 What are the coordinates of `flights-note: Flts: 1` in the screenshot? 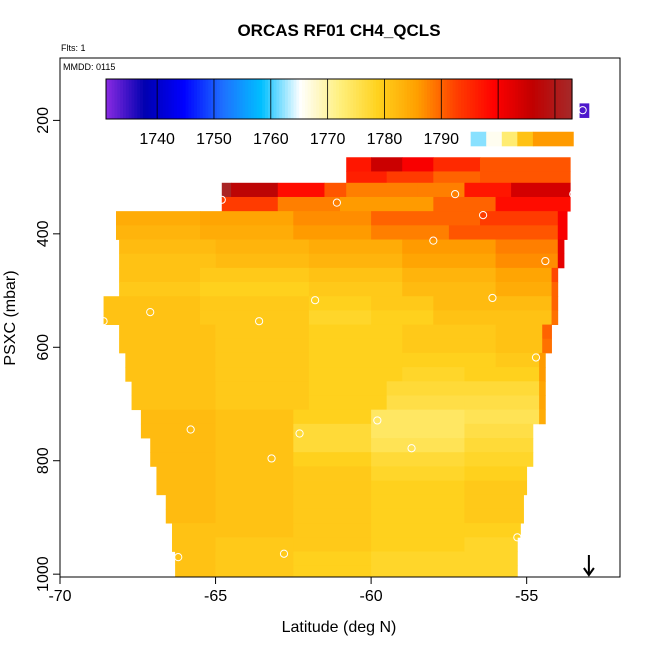 It's located at (73, 48).